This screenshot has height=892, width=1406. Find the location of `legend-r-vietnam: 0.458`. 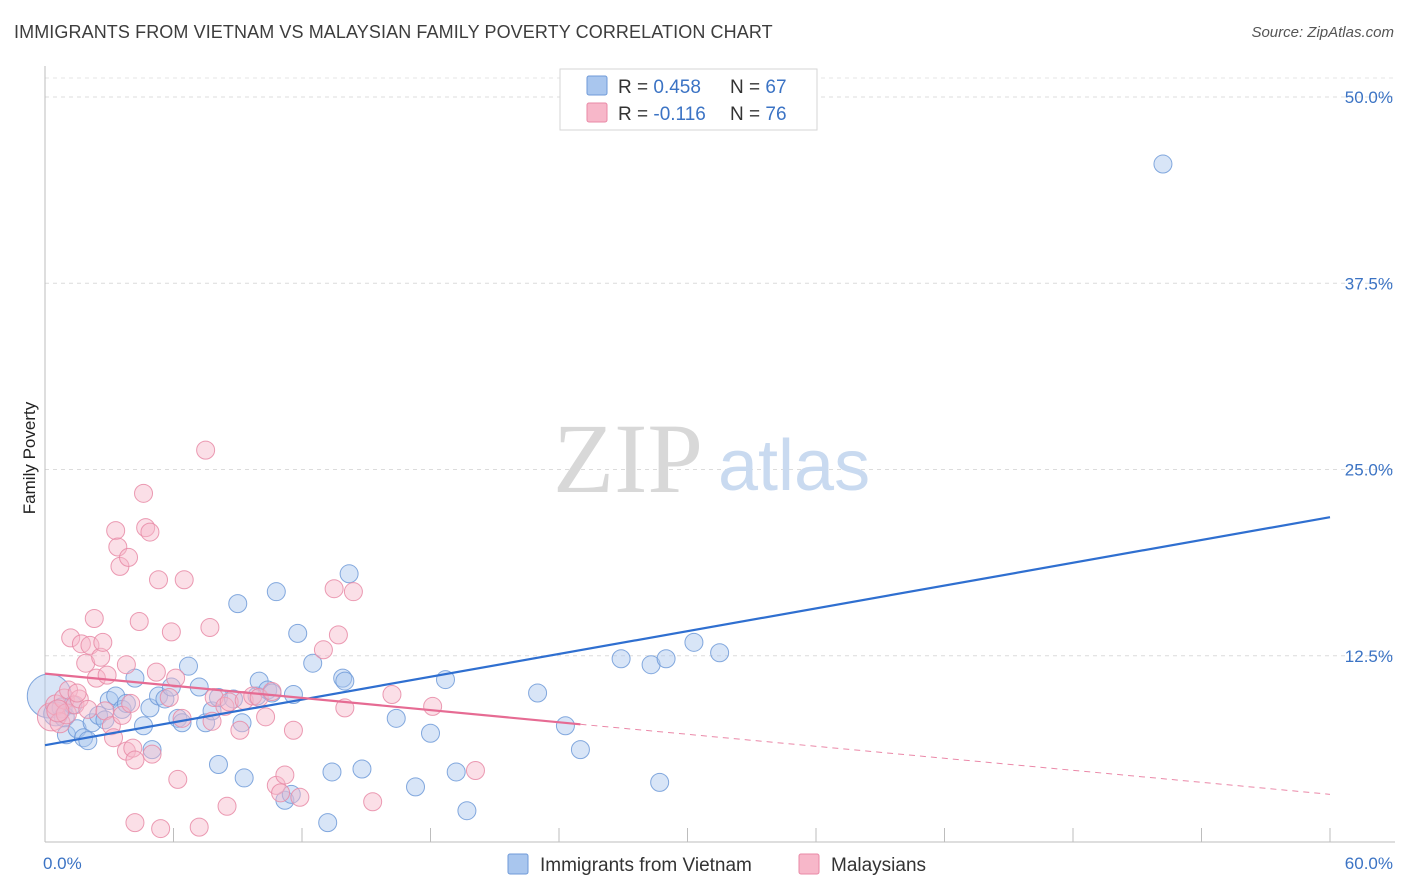

legend-r-vietnam: 0.458 is located at coordinates (677, 87).